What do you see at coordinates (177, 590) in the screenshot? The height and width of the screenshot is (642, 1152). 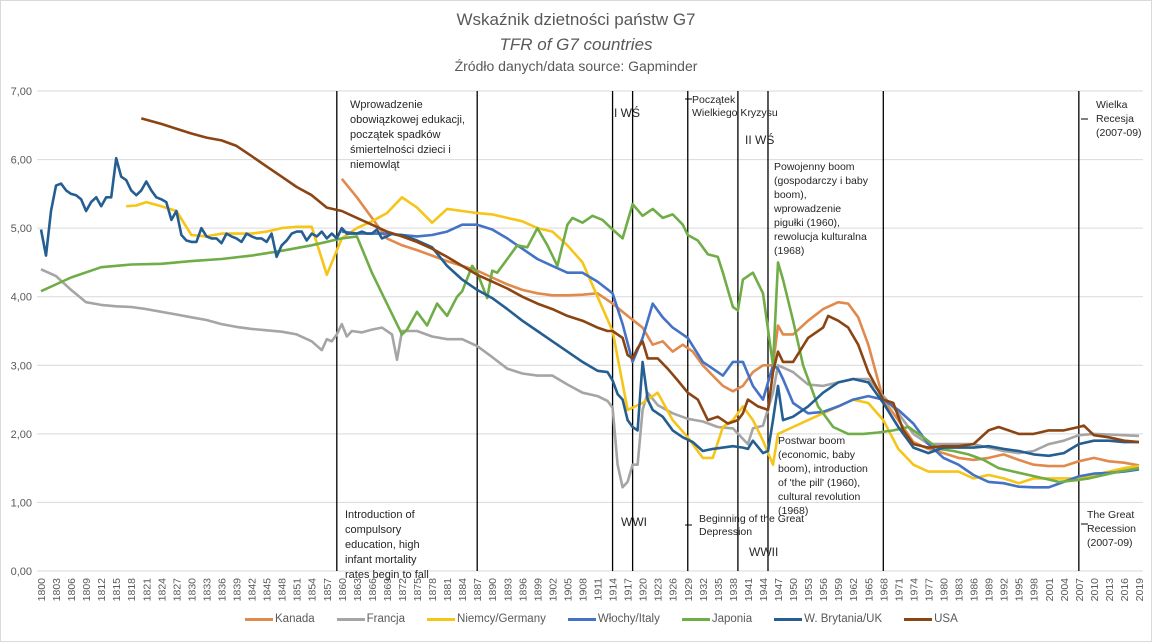 I see `x-tick-label: 1827` at bounding box center [177, 590].